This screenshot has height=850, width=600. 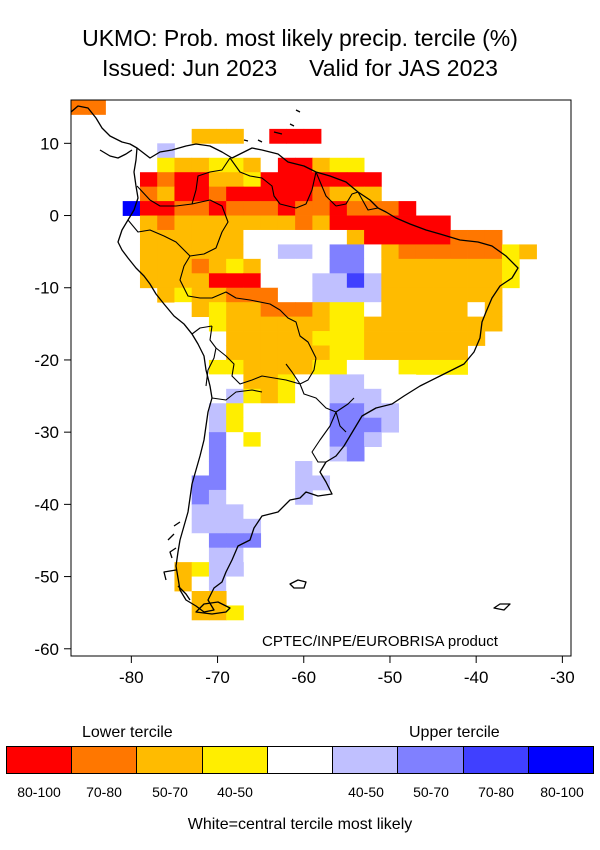 I want to click on caribbean-islands, so click(x=272, y=126).